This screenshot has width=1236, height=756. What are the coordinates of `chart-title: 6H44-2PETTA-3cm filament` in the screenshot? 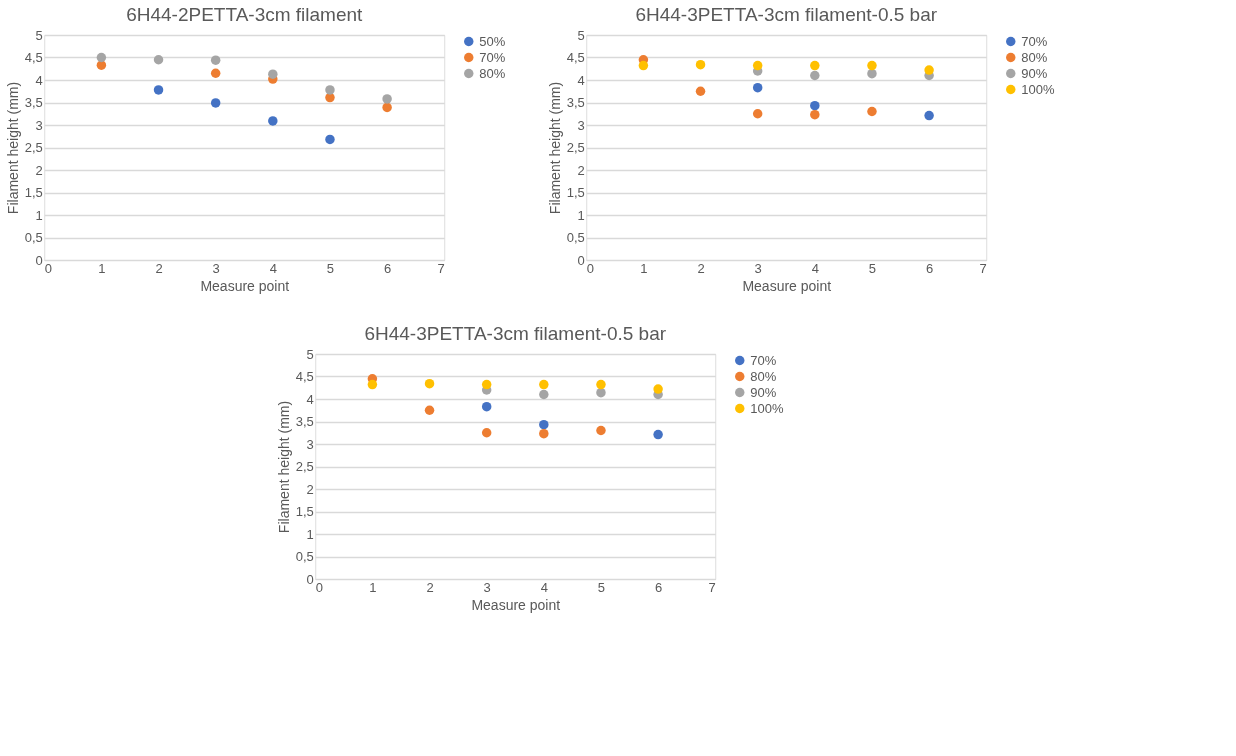 It's located at (245, 14).